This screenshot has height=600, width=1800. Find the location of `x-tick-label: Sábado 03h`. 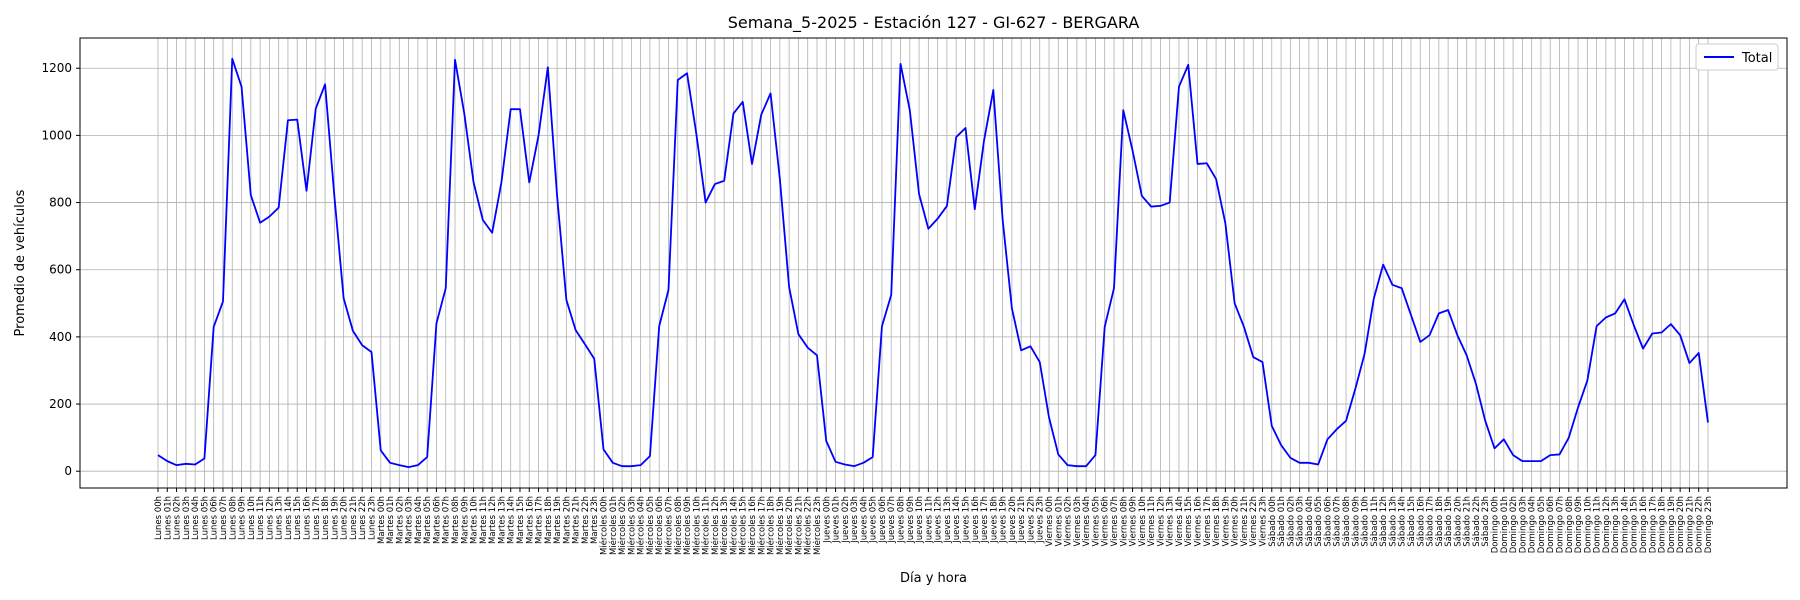

x-tick-label: Sábado 03h is located at coordinates (1301, 521).